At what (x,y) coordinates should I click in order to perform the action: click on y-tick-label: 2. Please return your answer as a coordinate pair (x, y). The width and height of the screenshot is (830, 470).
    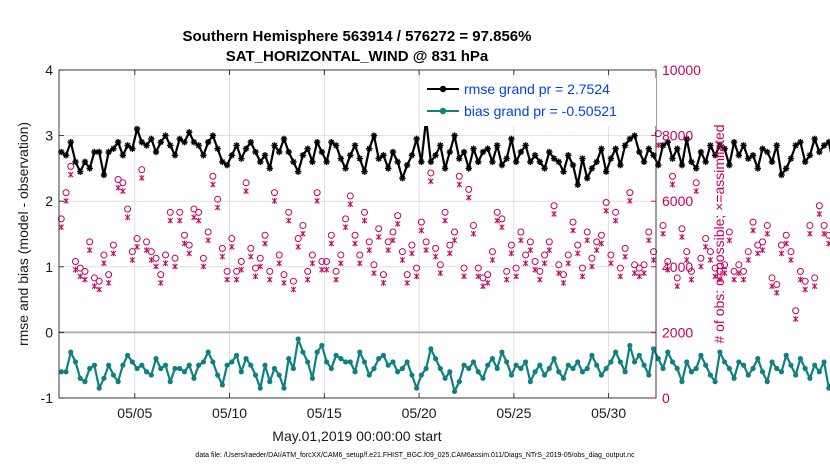
    Looking at the image, I should click on (49, 201).